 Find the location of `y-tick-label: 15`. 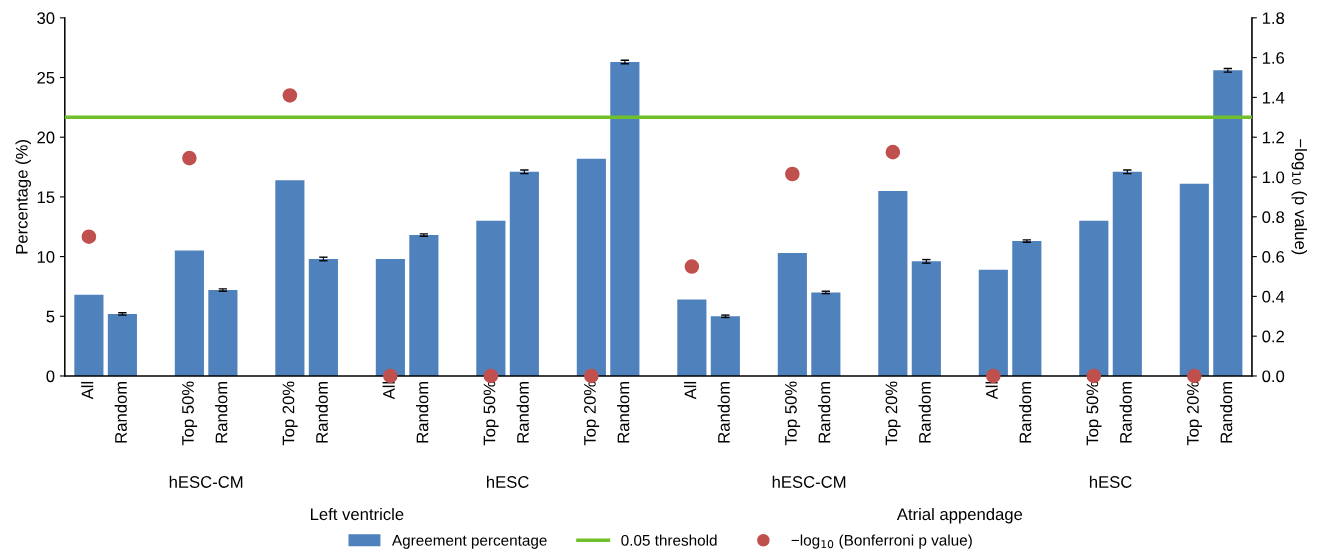

y-tick-label: 15 is located at coordinates (46, 197).